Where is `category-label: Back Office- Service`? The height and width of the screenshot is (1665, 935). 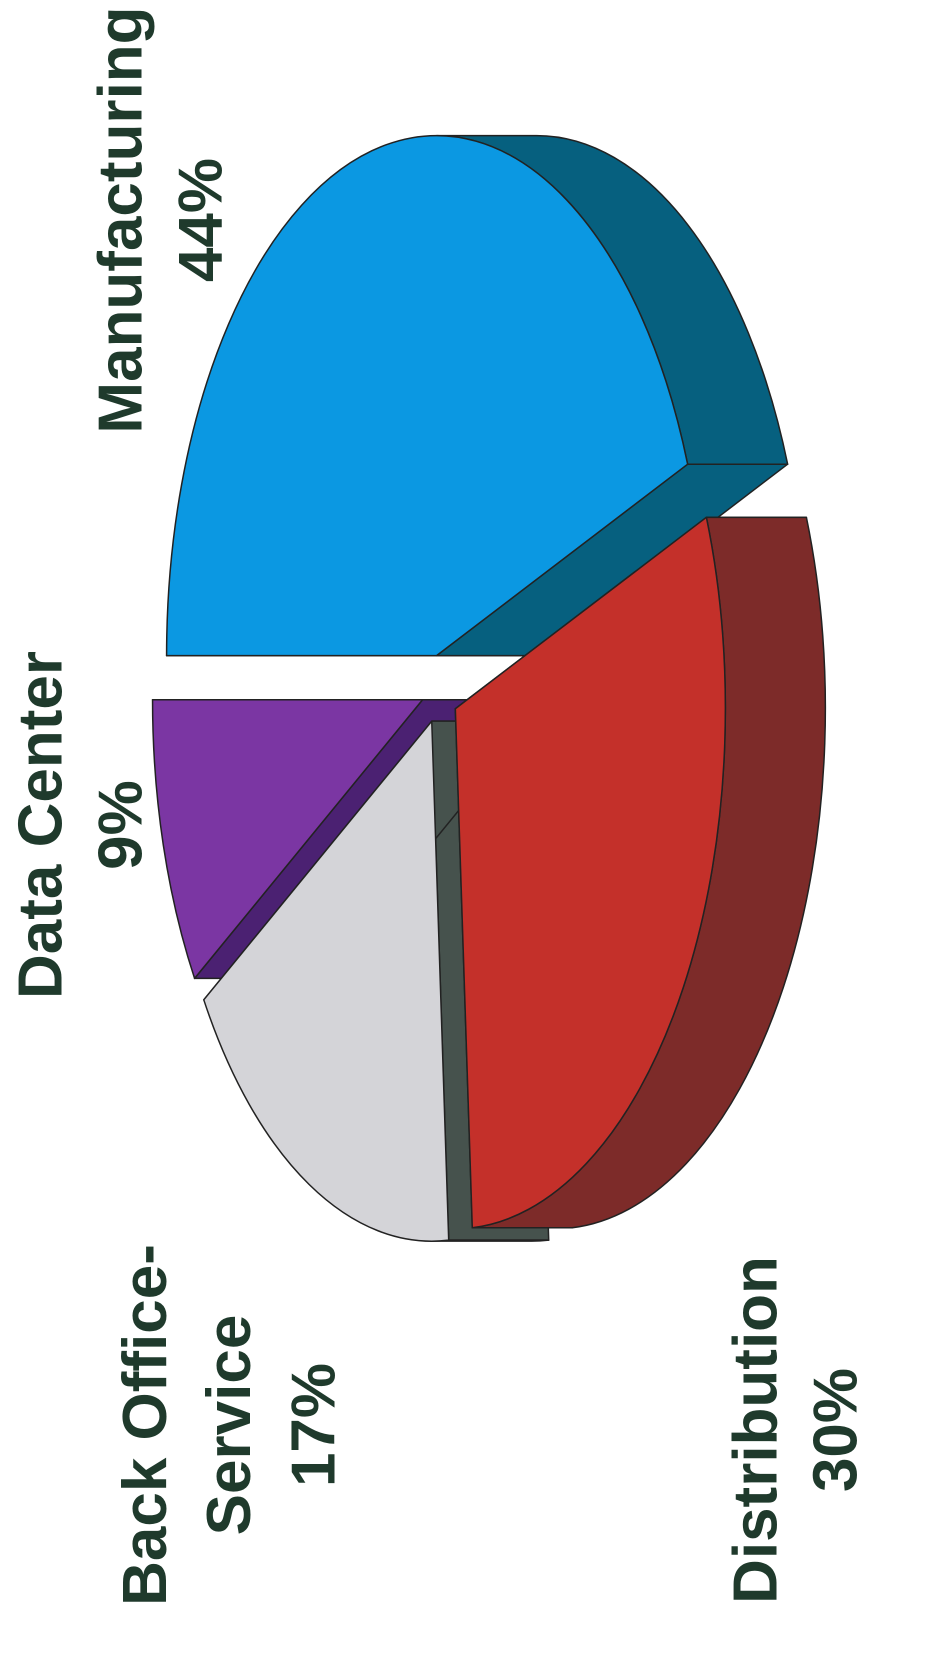
category-label: Back Office- Service is located at coordinates (187, 1425).